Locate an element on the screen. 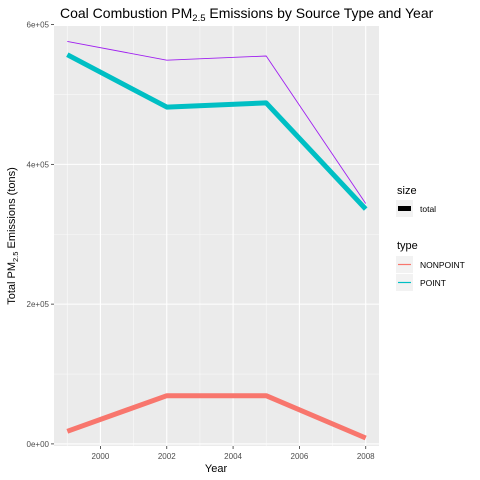 The width and height of the screenshot is (480, 480). x-tick-label: 2002 is located at coordinates (167, 456).